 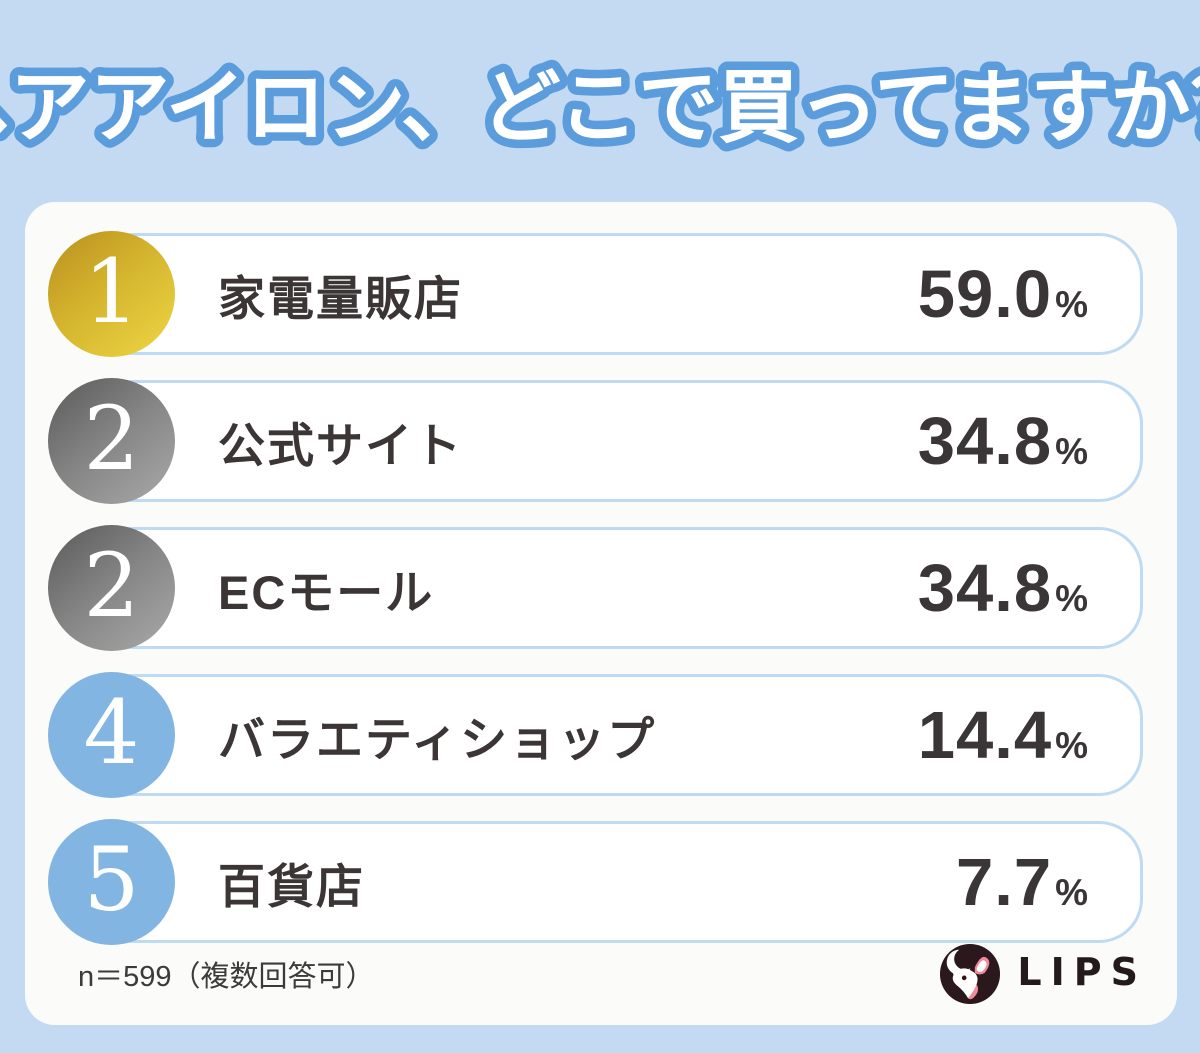 I want to click on rank-badge-blue: 4, so click(x=111, y=735).